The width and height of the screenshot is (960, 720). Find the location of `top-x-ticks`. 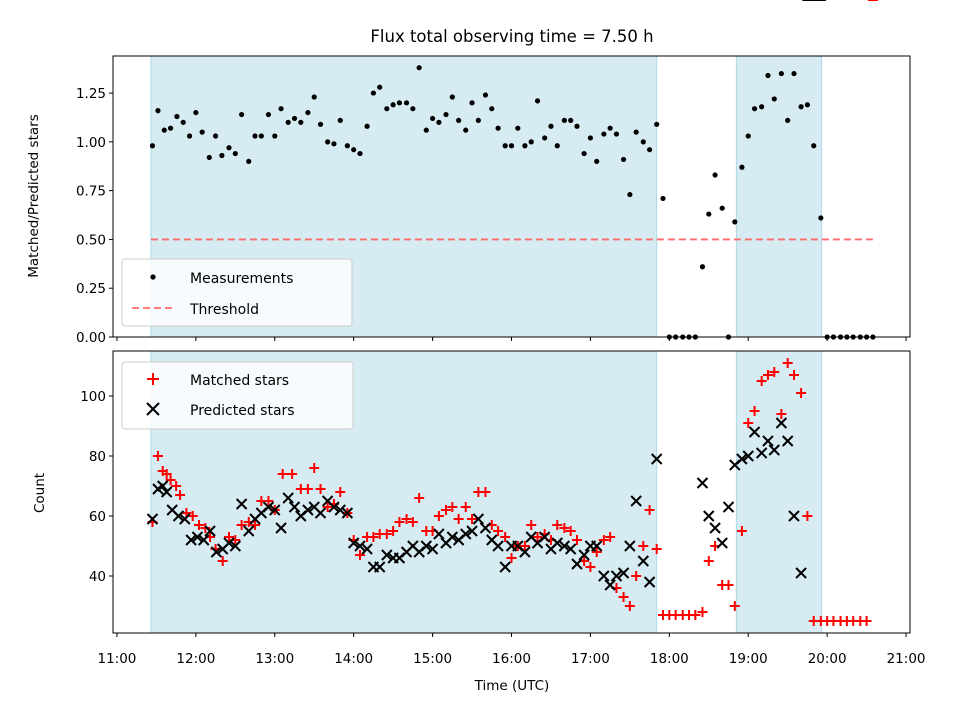

top-x-ticks is located at coordinates (511, 339).